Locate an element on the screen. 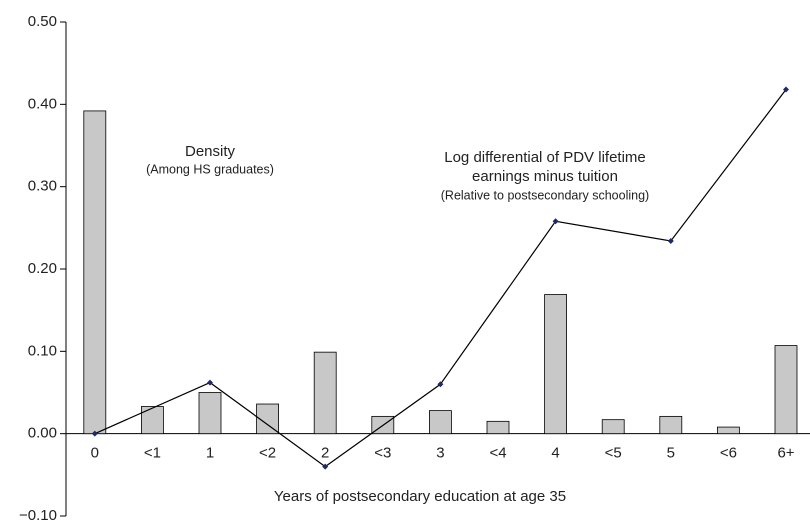 The height and width of the screenshot is (520, 810). y-tick-label: 0.50 is located at coordinates (42, 21).